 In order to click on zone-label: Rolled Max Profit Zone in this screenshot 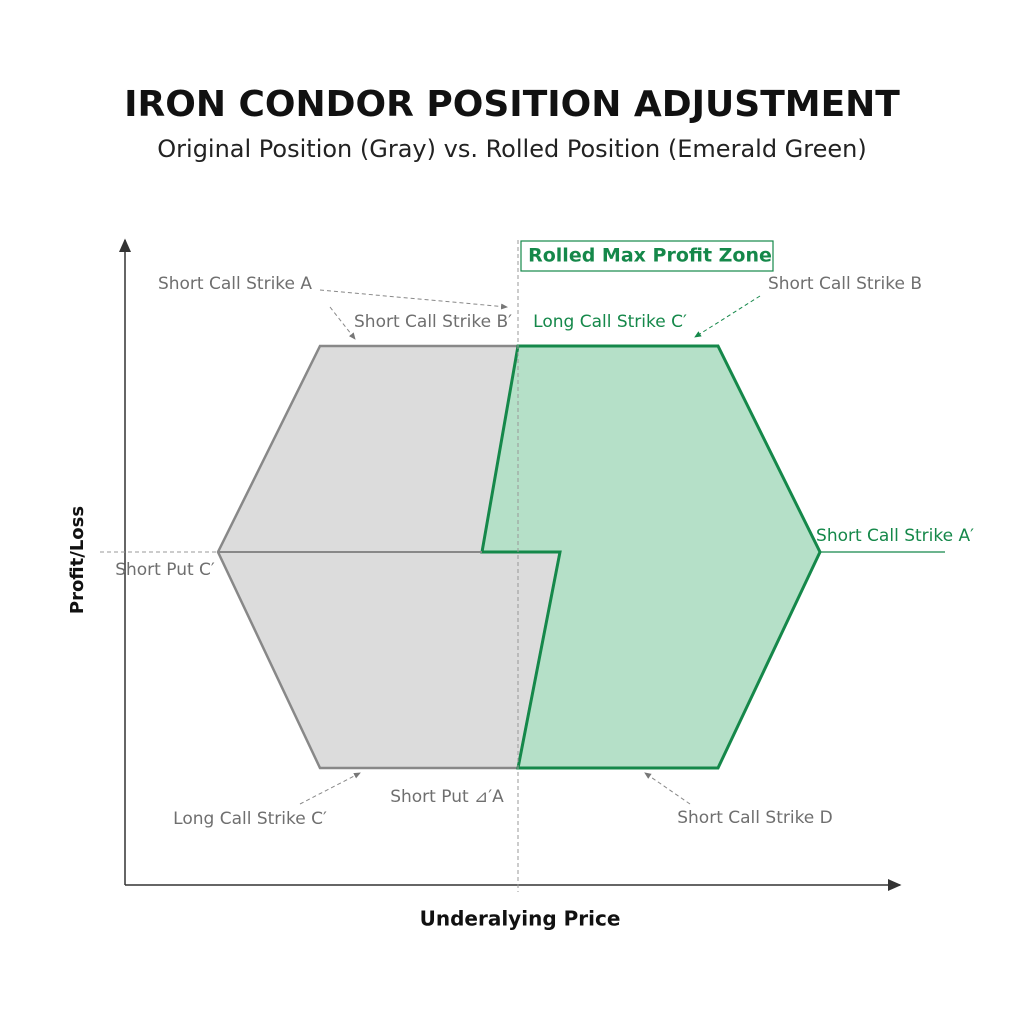, I will do `click(650, 256)`.